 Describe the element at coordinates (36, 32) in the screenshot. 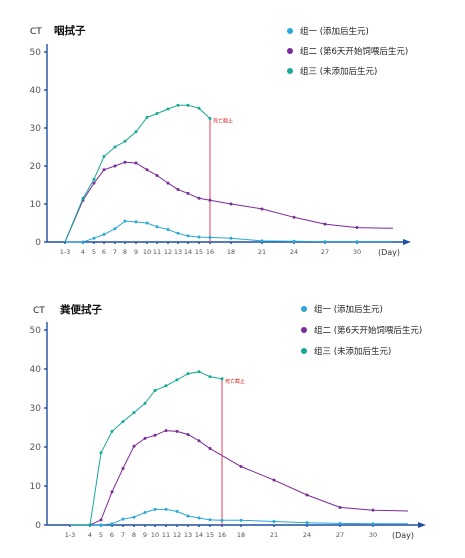

I see `y-axis-label: CT` at that location.